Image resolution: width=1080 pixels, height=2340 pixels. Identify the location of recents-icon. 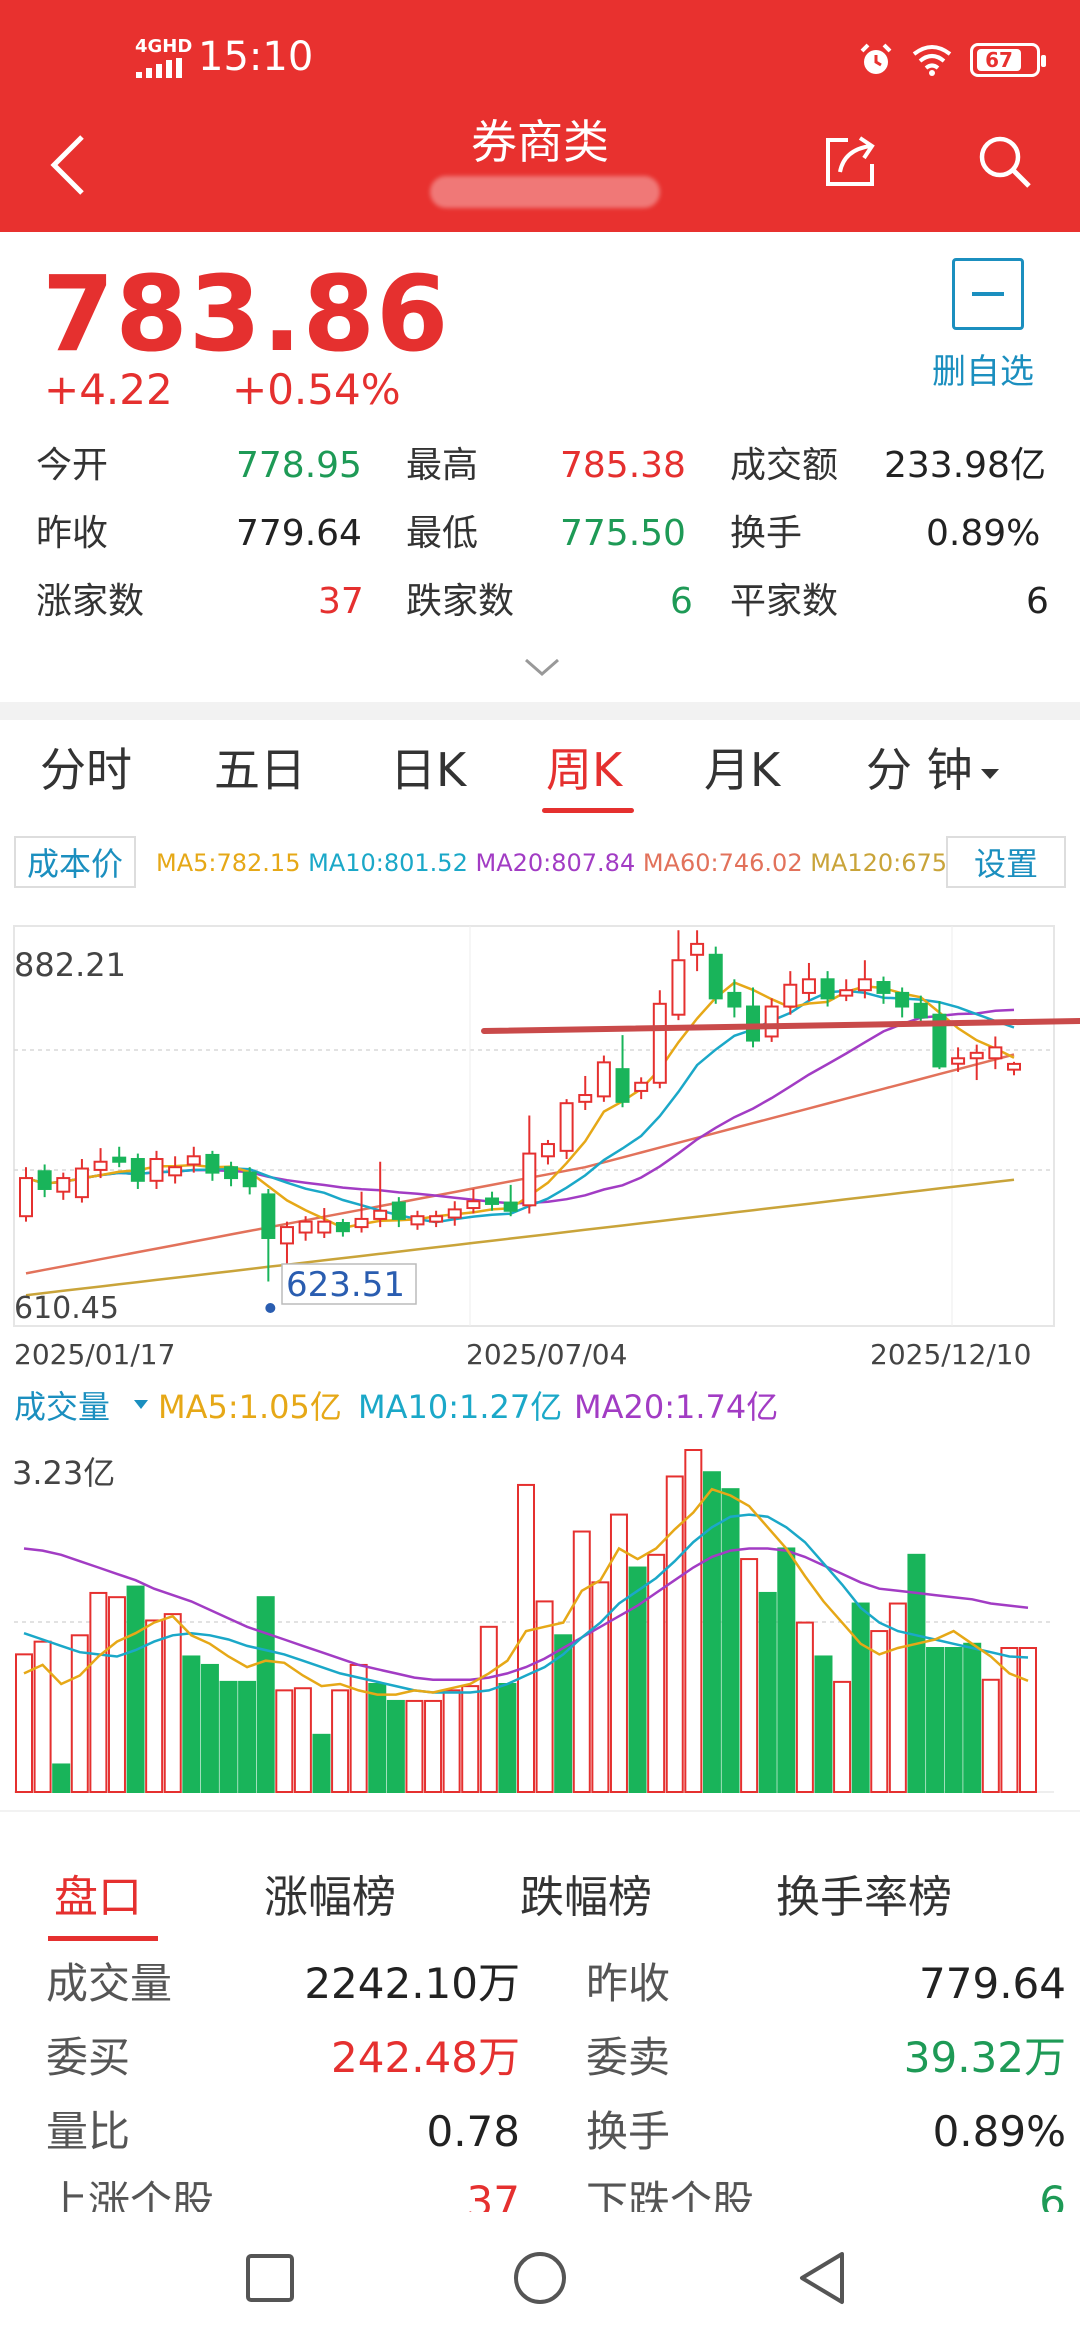
(270, 2278).